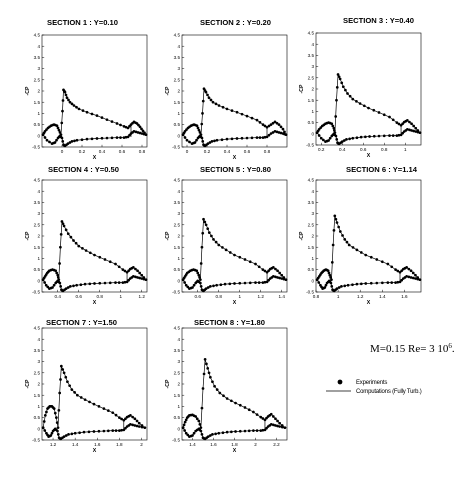 The width and height of the screenshot is (474, 486). Describe the element at coordinates (100, 296) in the screenshot. I see `x-tick-label: 0.8` at that location.